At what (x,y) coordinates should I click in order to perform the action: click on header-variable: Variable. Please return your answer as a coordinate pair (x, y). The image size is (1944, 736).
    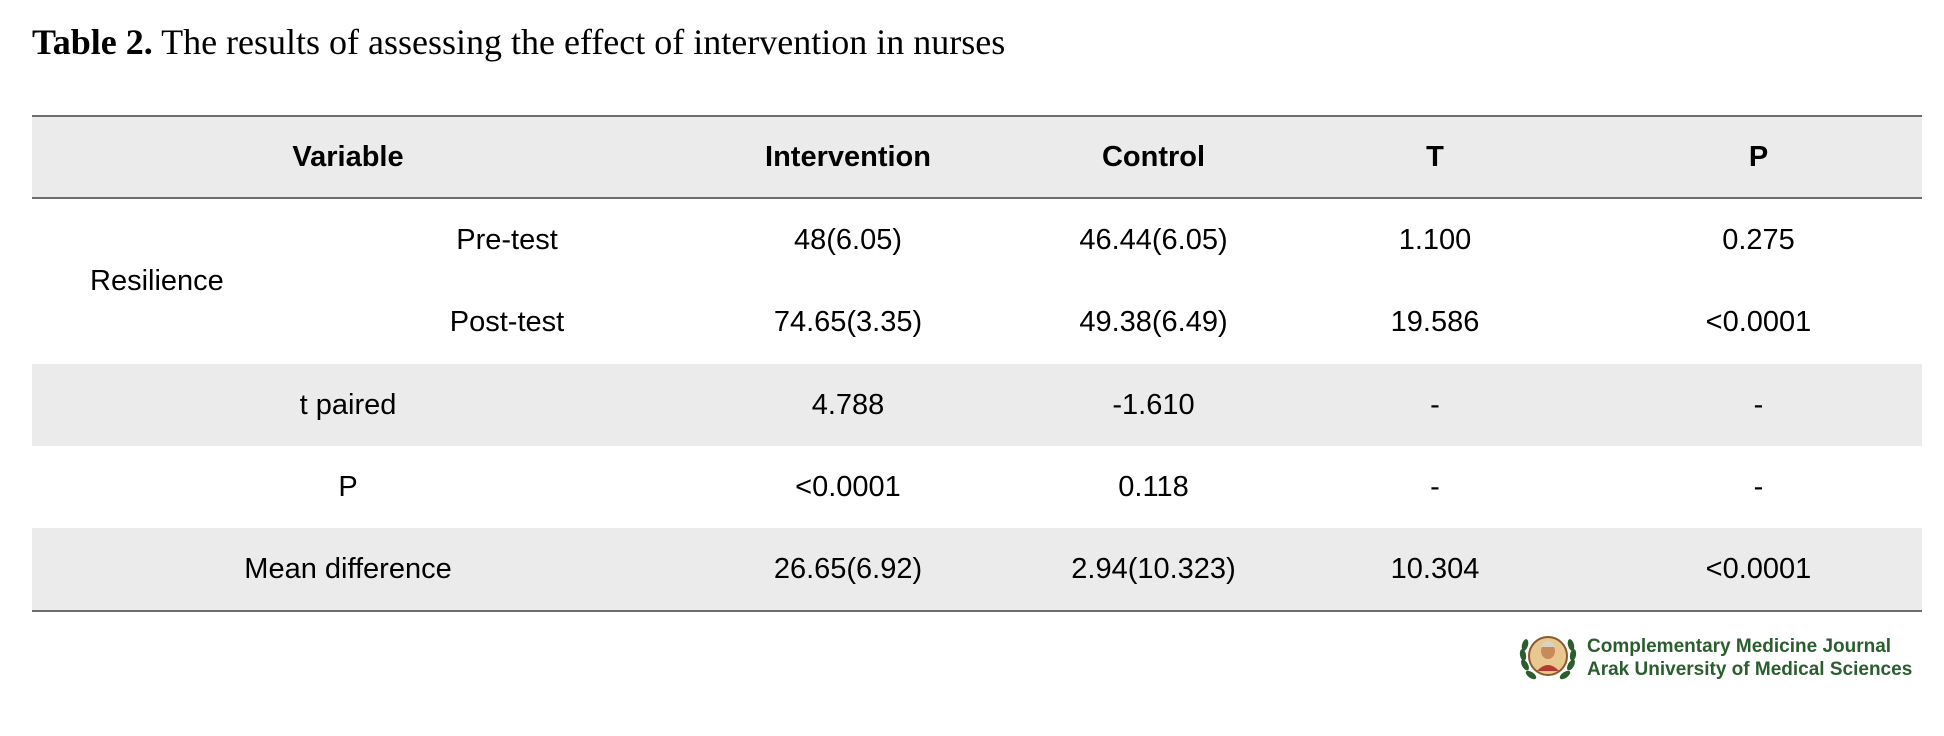
    Looking at the image, I should click on (348, 156).